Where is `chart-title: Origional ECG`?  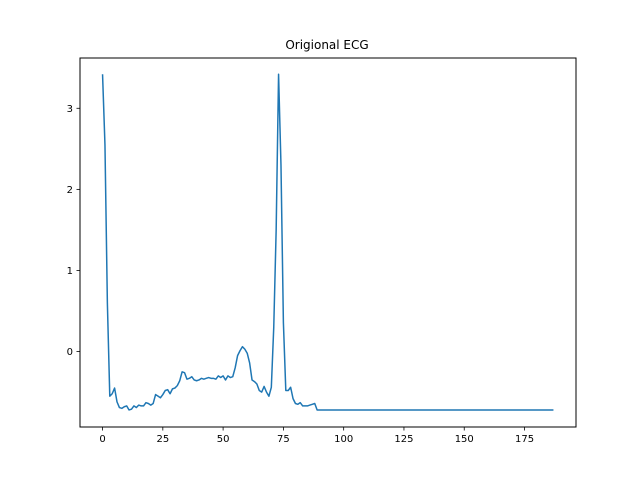
chart-title: Origional ECG is located at coordinates (326, 45).